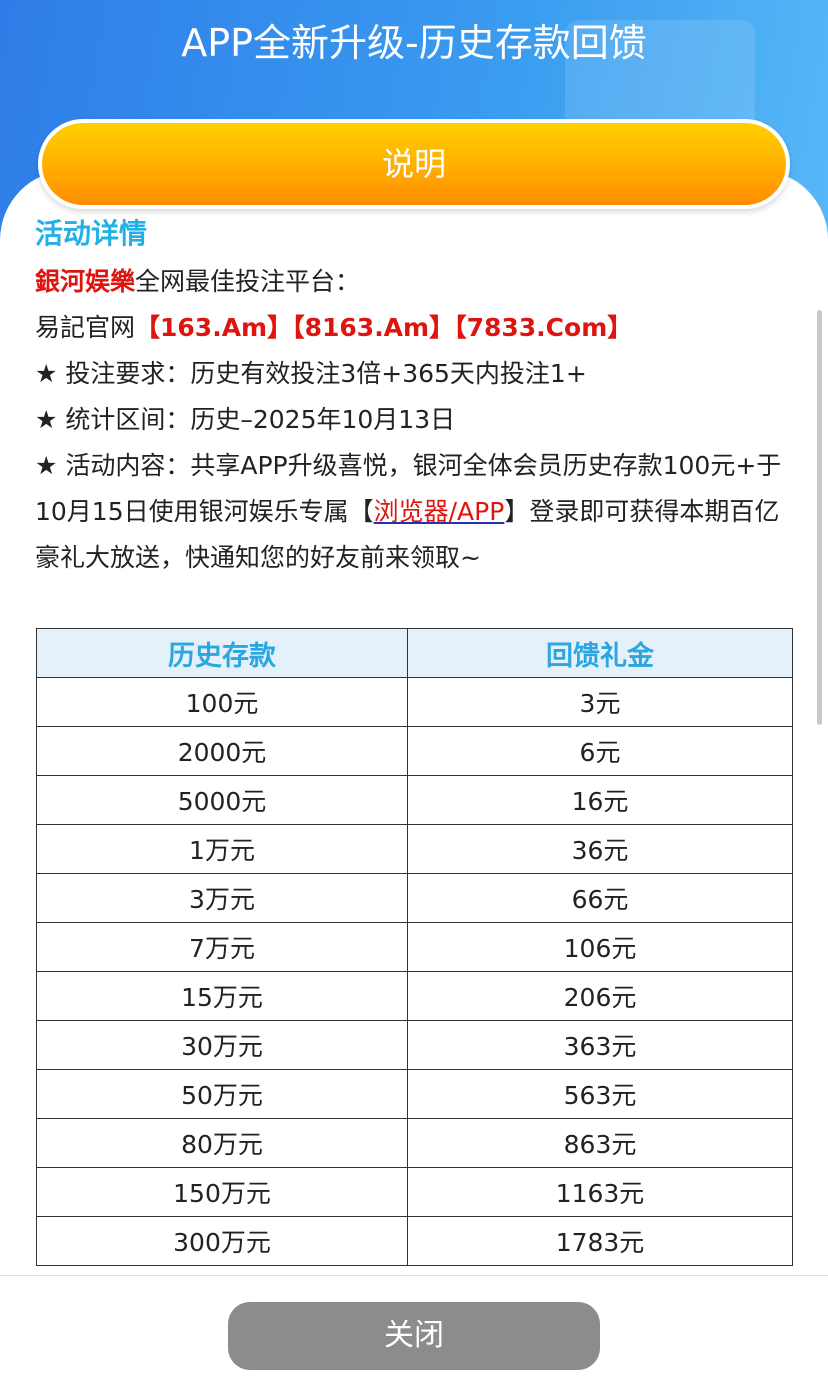 The width and height of the screenshot is (828, 1379). Describe the element at coordinates (600, 702) in the screenshot. I see `table-cell: 3元` at that location.